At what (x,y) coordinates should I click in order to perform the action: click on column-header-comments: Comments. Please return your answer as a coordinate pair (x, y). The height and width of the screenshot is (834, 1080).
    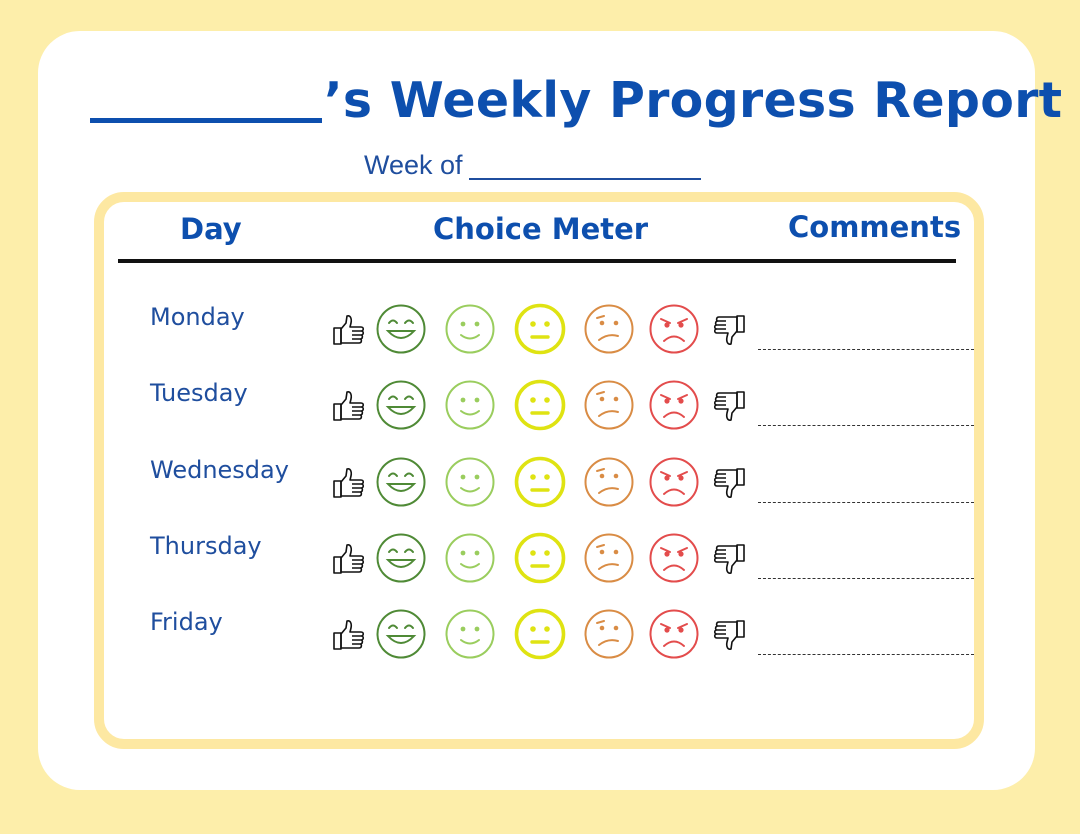
    Looking at the image, I should click on (875, 227).